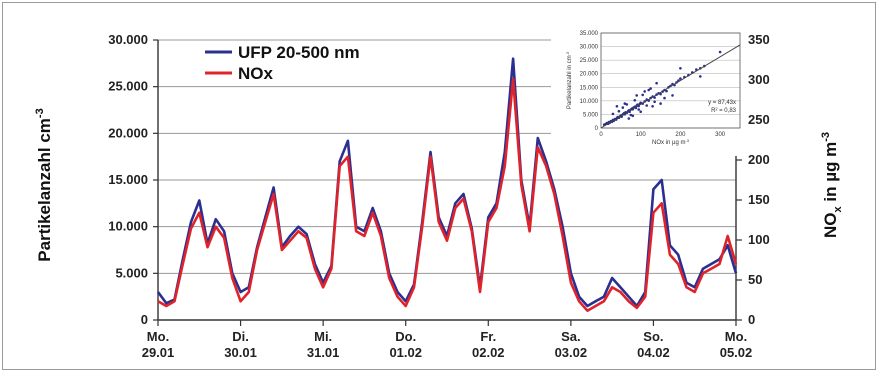 This screenshot has width=878, height=372. Describe the element at coordinates (405, 336) in the screenshot. I see `x-tick-day: Do.` at that location.